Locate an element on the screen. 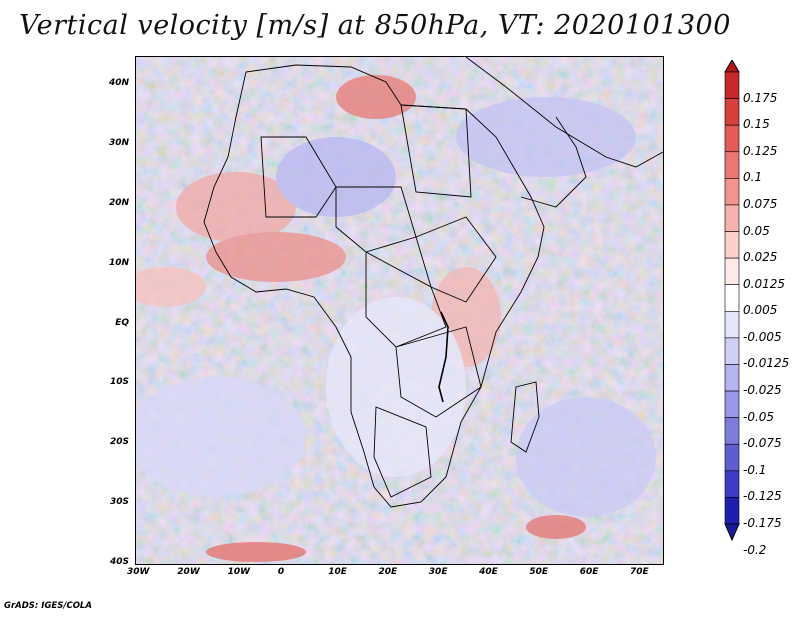 This screenshot has height=618, width=800. lat-tick-label: 30S is located at coordinates (119, 502).